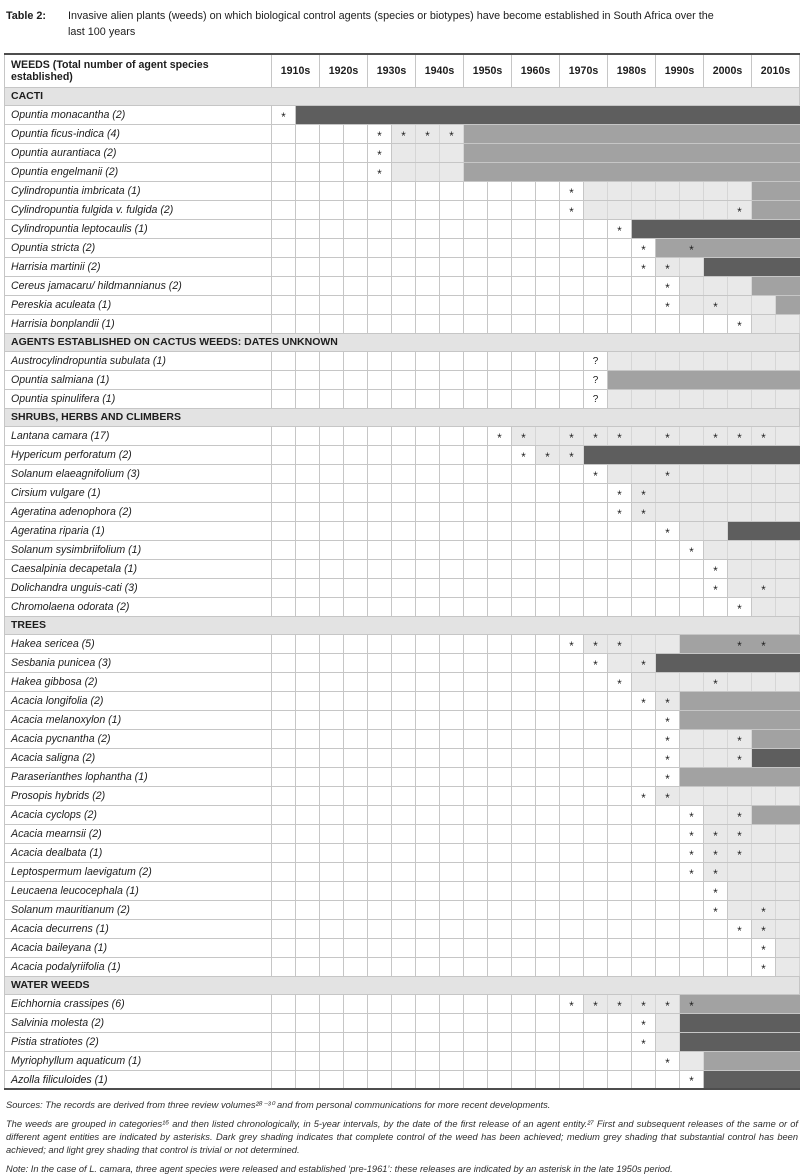  I want to click on table-row: Azolla filiculoides (1) *, so click(402, 1079).